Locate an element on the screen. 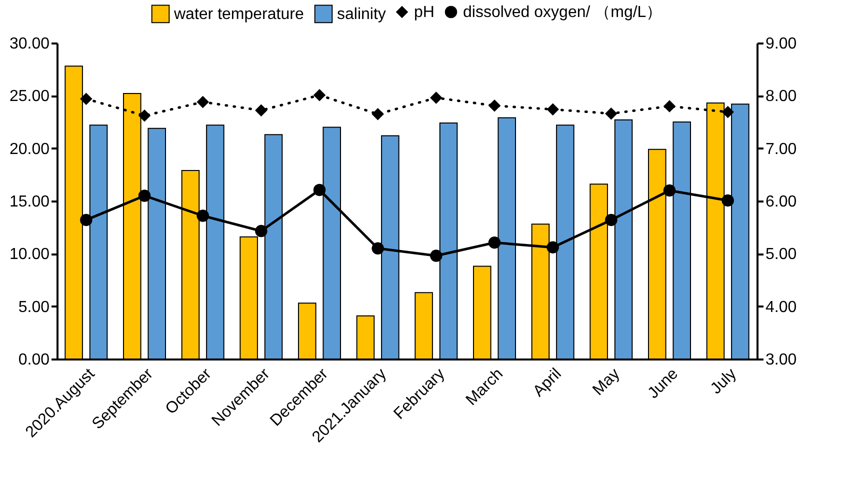 The height and width of the screenshot is (495, 845). legend-label: dissolved oxygen/ （mg/L） is located at coordinates (562, 12).